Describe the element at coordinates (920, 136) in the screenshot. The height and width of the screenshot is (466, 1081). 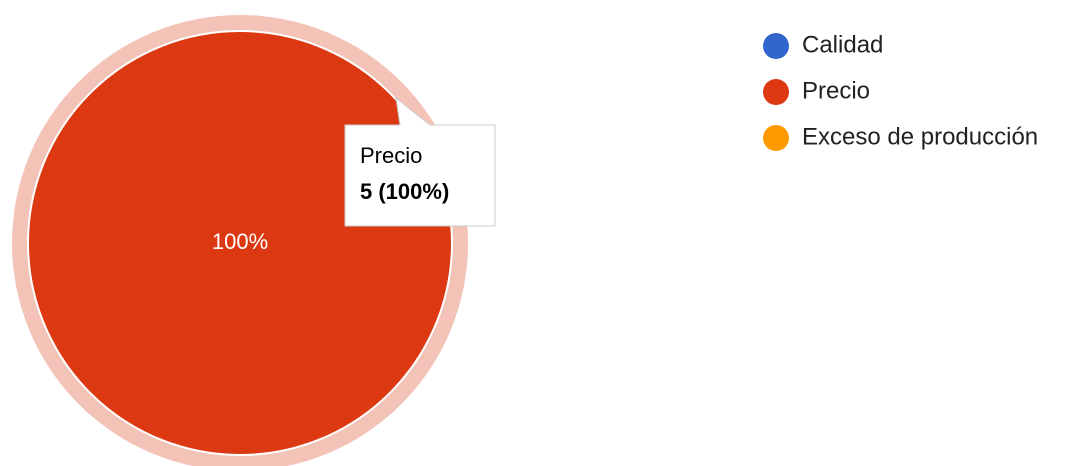
I see `legend-label: Exceso de producción` at that location.